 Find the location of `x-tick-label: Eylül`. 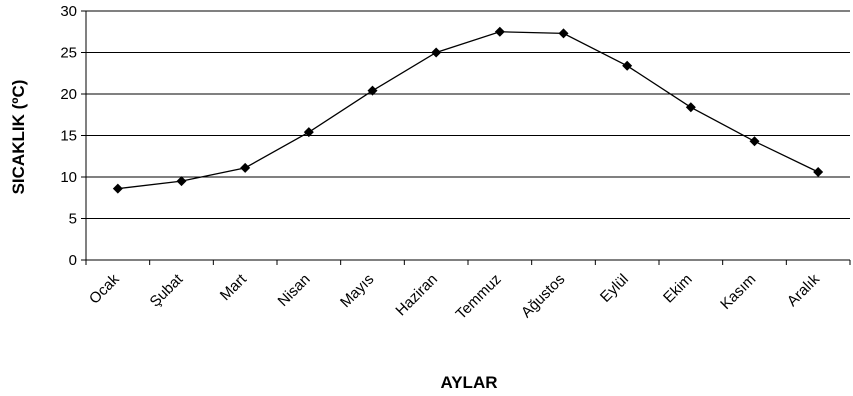

x-tick-label: Eylül is located at coordinates (614, 288).